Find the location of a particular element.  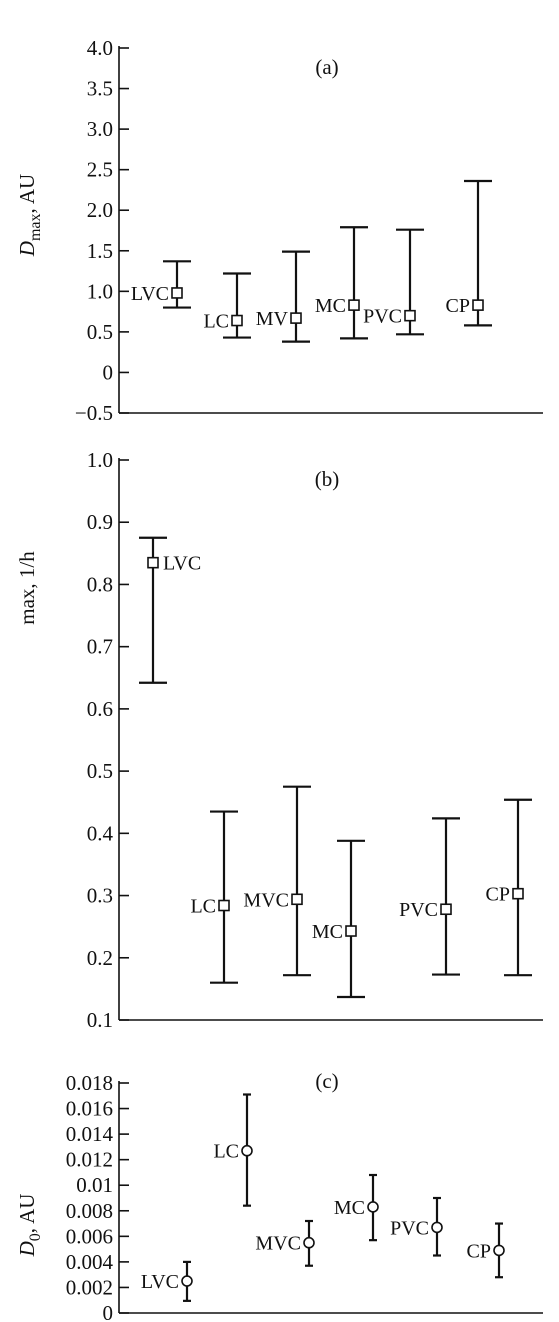

panel-label: (c) is located at coordinates (326, 1081).